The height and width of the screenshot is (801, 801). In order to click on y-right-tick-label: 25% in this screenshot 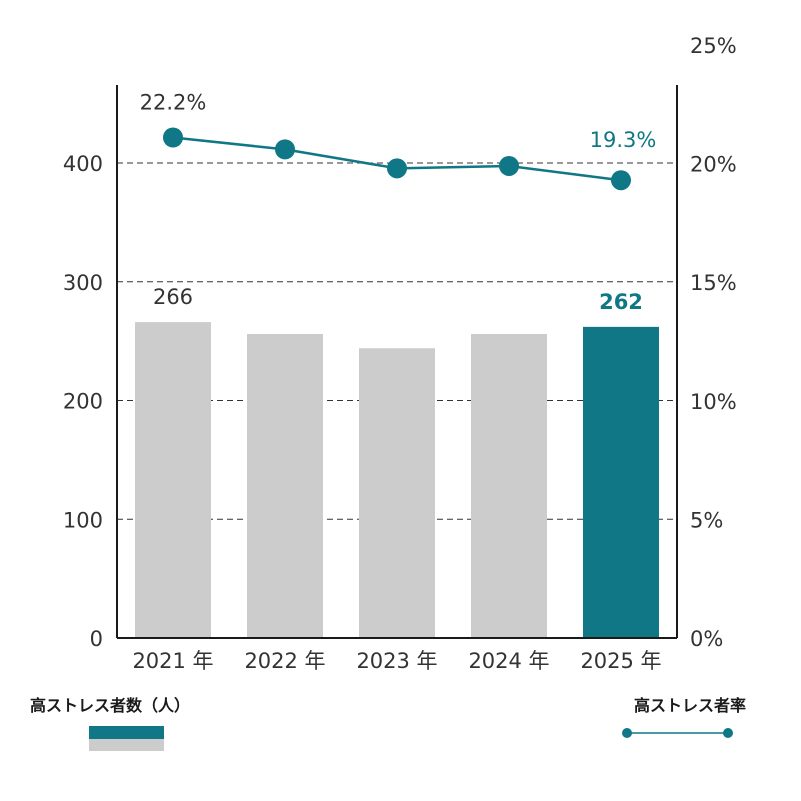, I will do `click(713, 46)`.